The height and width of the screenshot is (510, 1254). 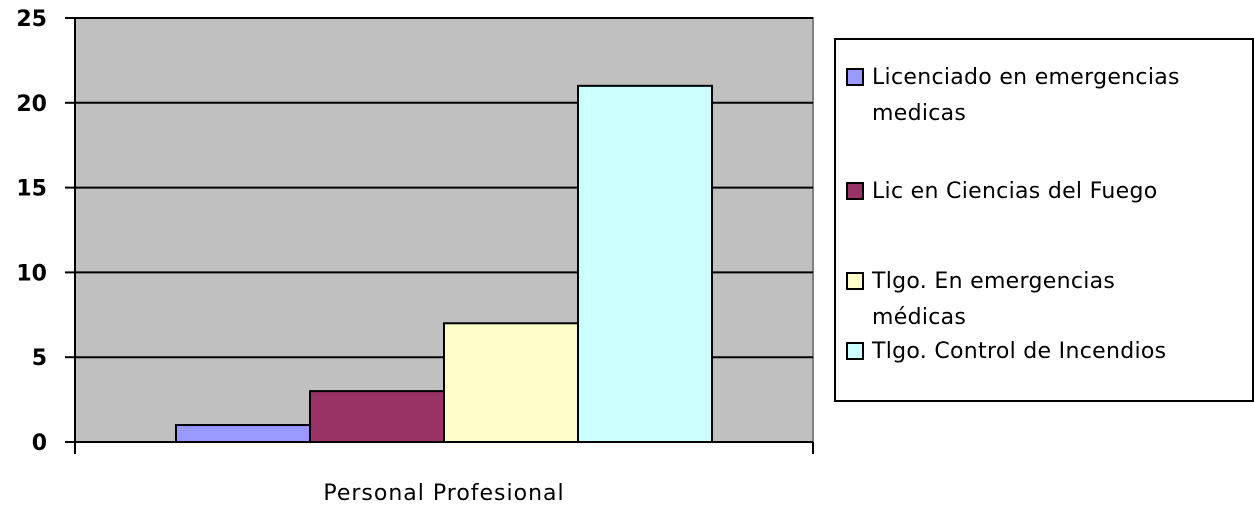 What do you see at coordinates (31, 104) in the screenshot?
I see `y-tick-label-20: 20` at bounding box center [31, 104].